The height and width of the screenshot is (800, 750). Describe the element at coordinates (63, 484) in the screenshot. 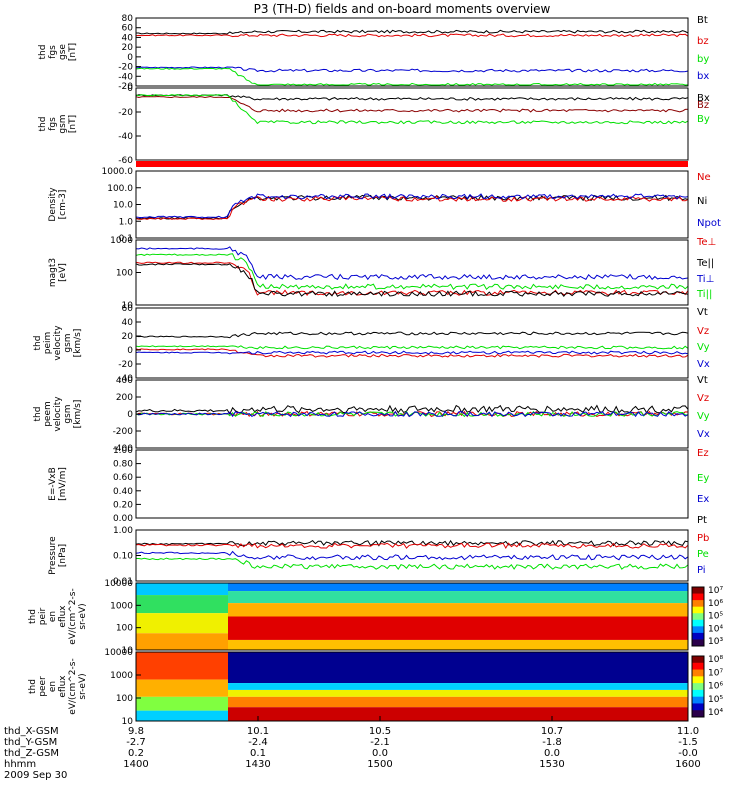

I see `y-axis-label: [mV/m]` at that location.